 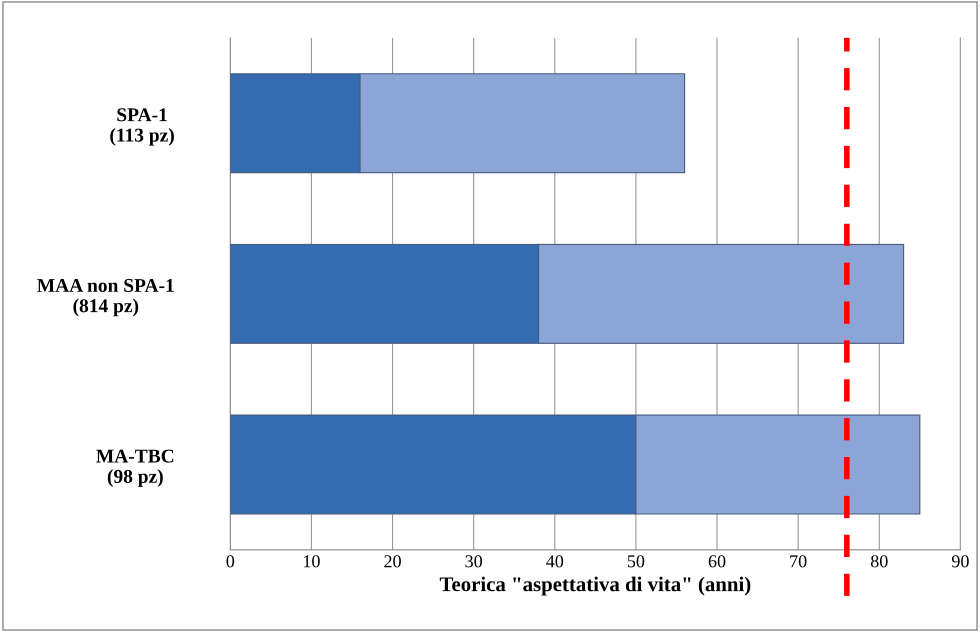 I want to click on x-tick-label: 10, so click(x=312, y=561).